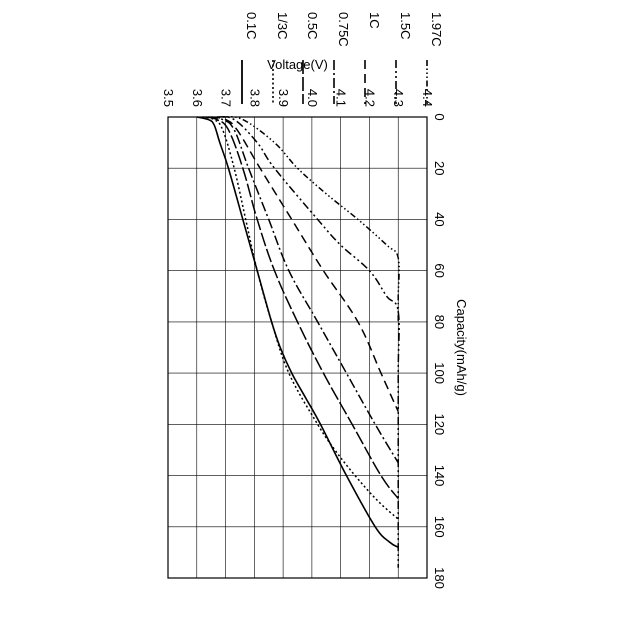  What do you see at coordinates (304, 264) in the screenshot?
I see `series-line-1c` at bounding box center [304, 264].